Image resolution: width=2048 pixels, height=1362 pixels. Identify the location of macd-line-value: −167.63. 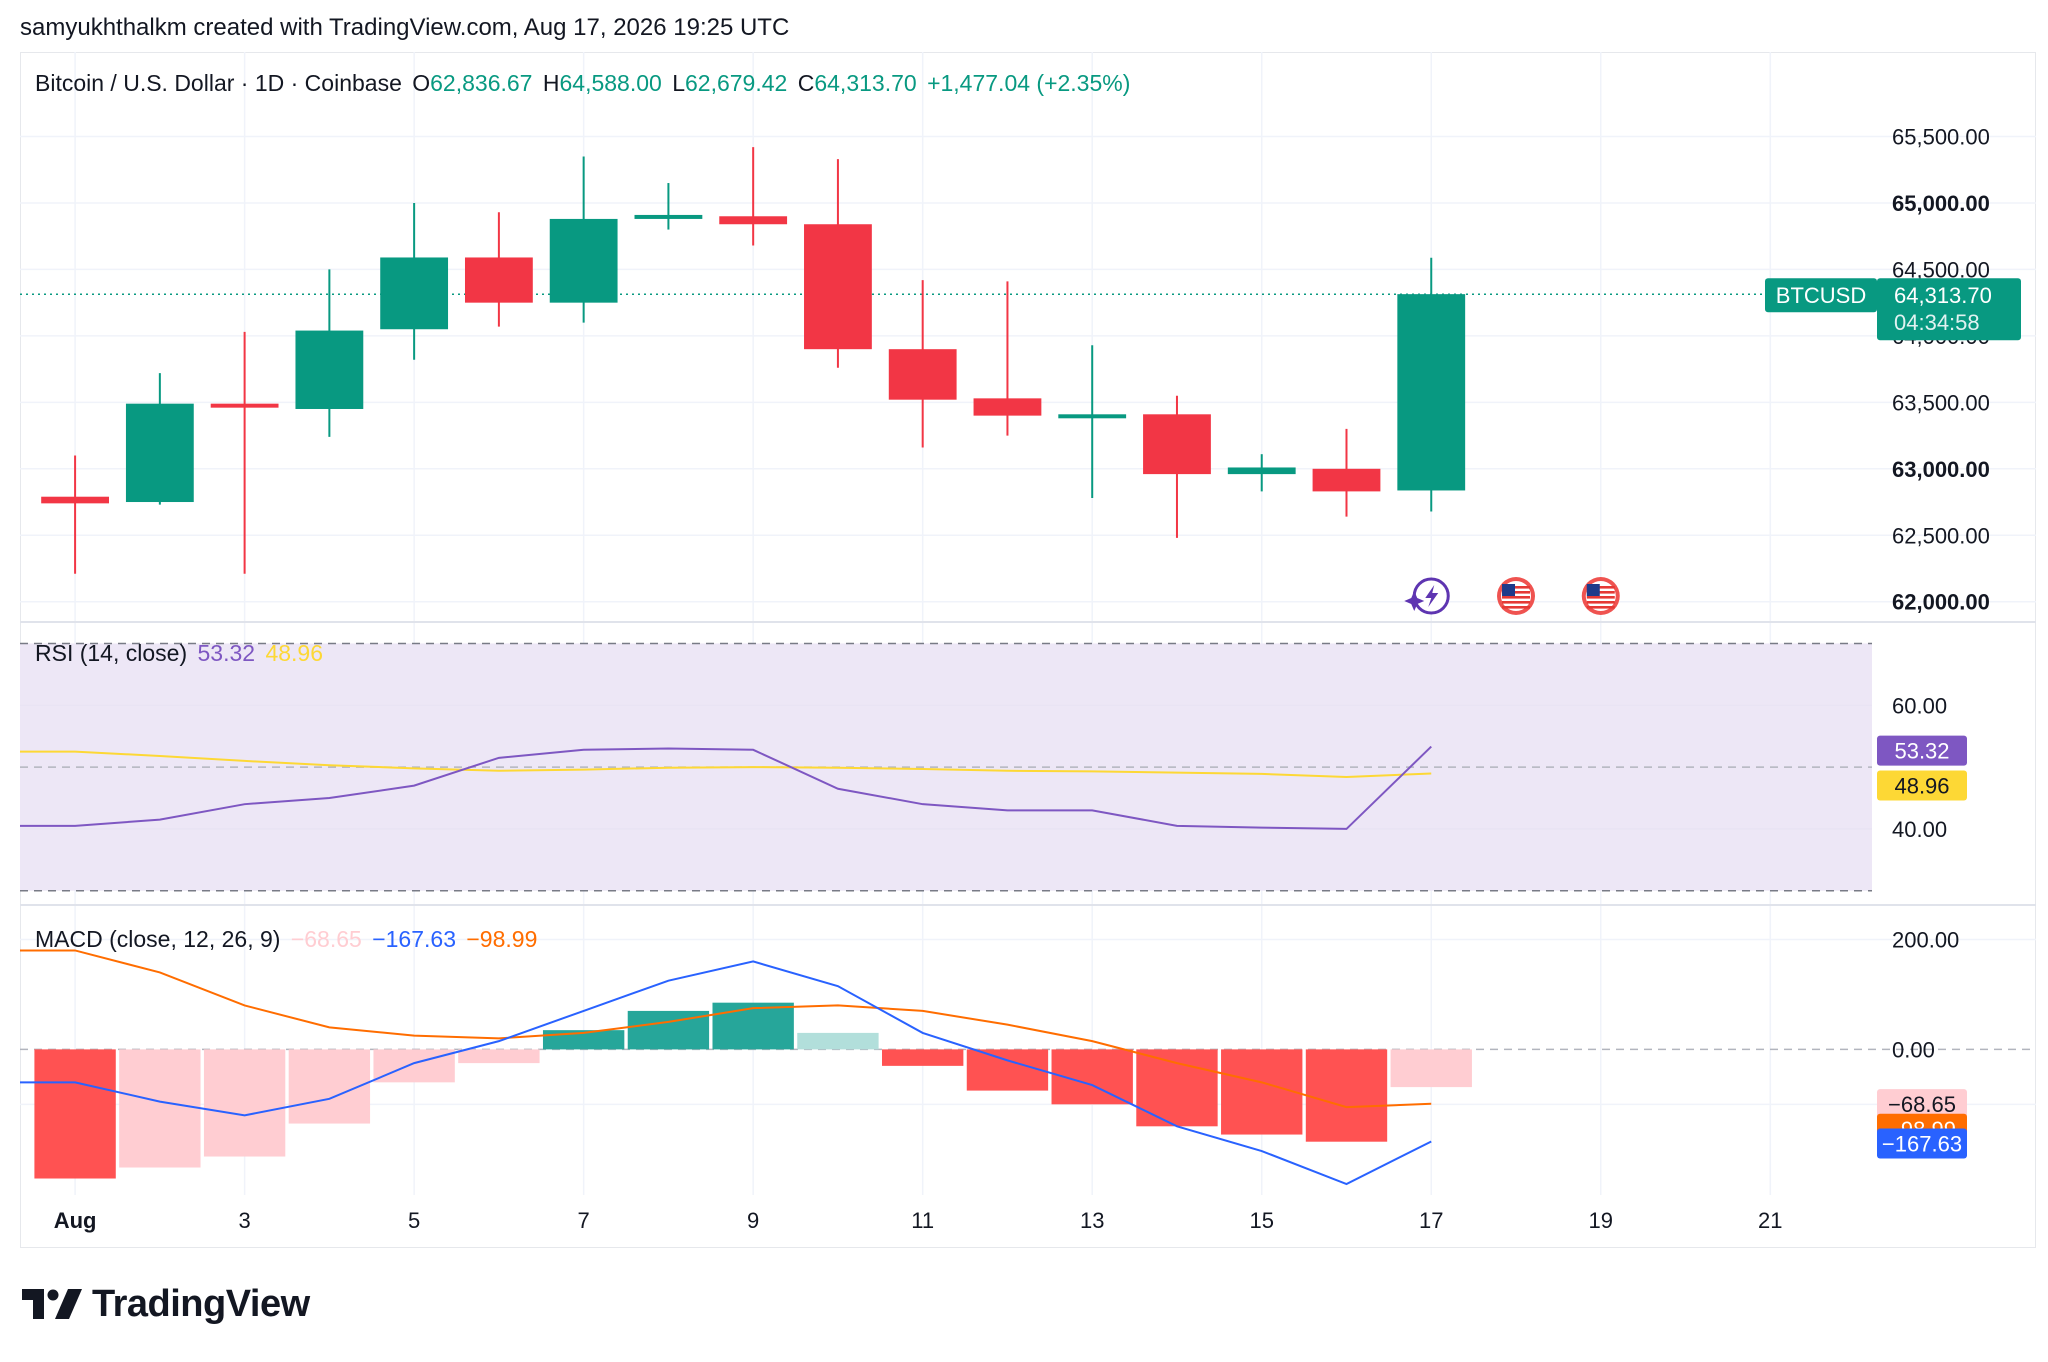
(414, 939).